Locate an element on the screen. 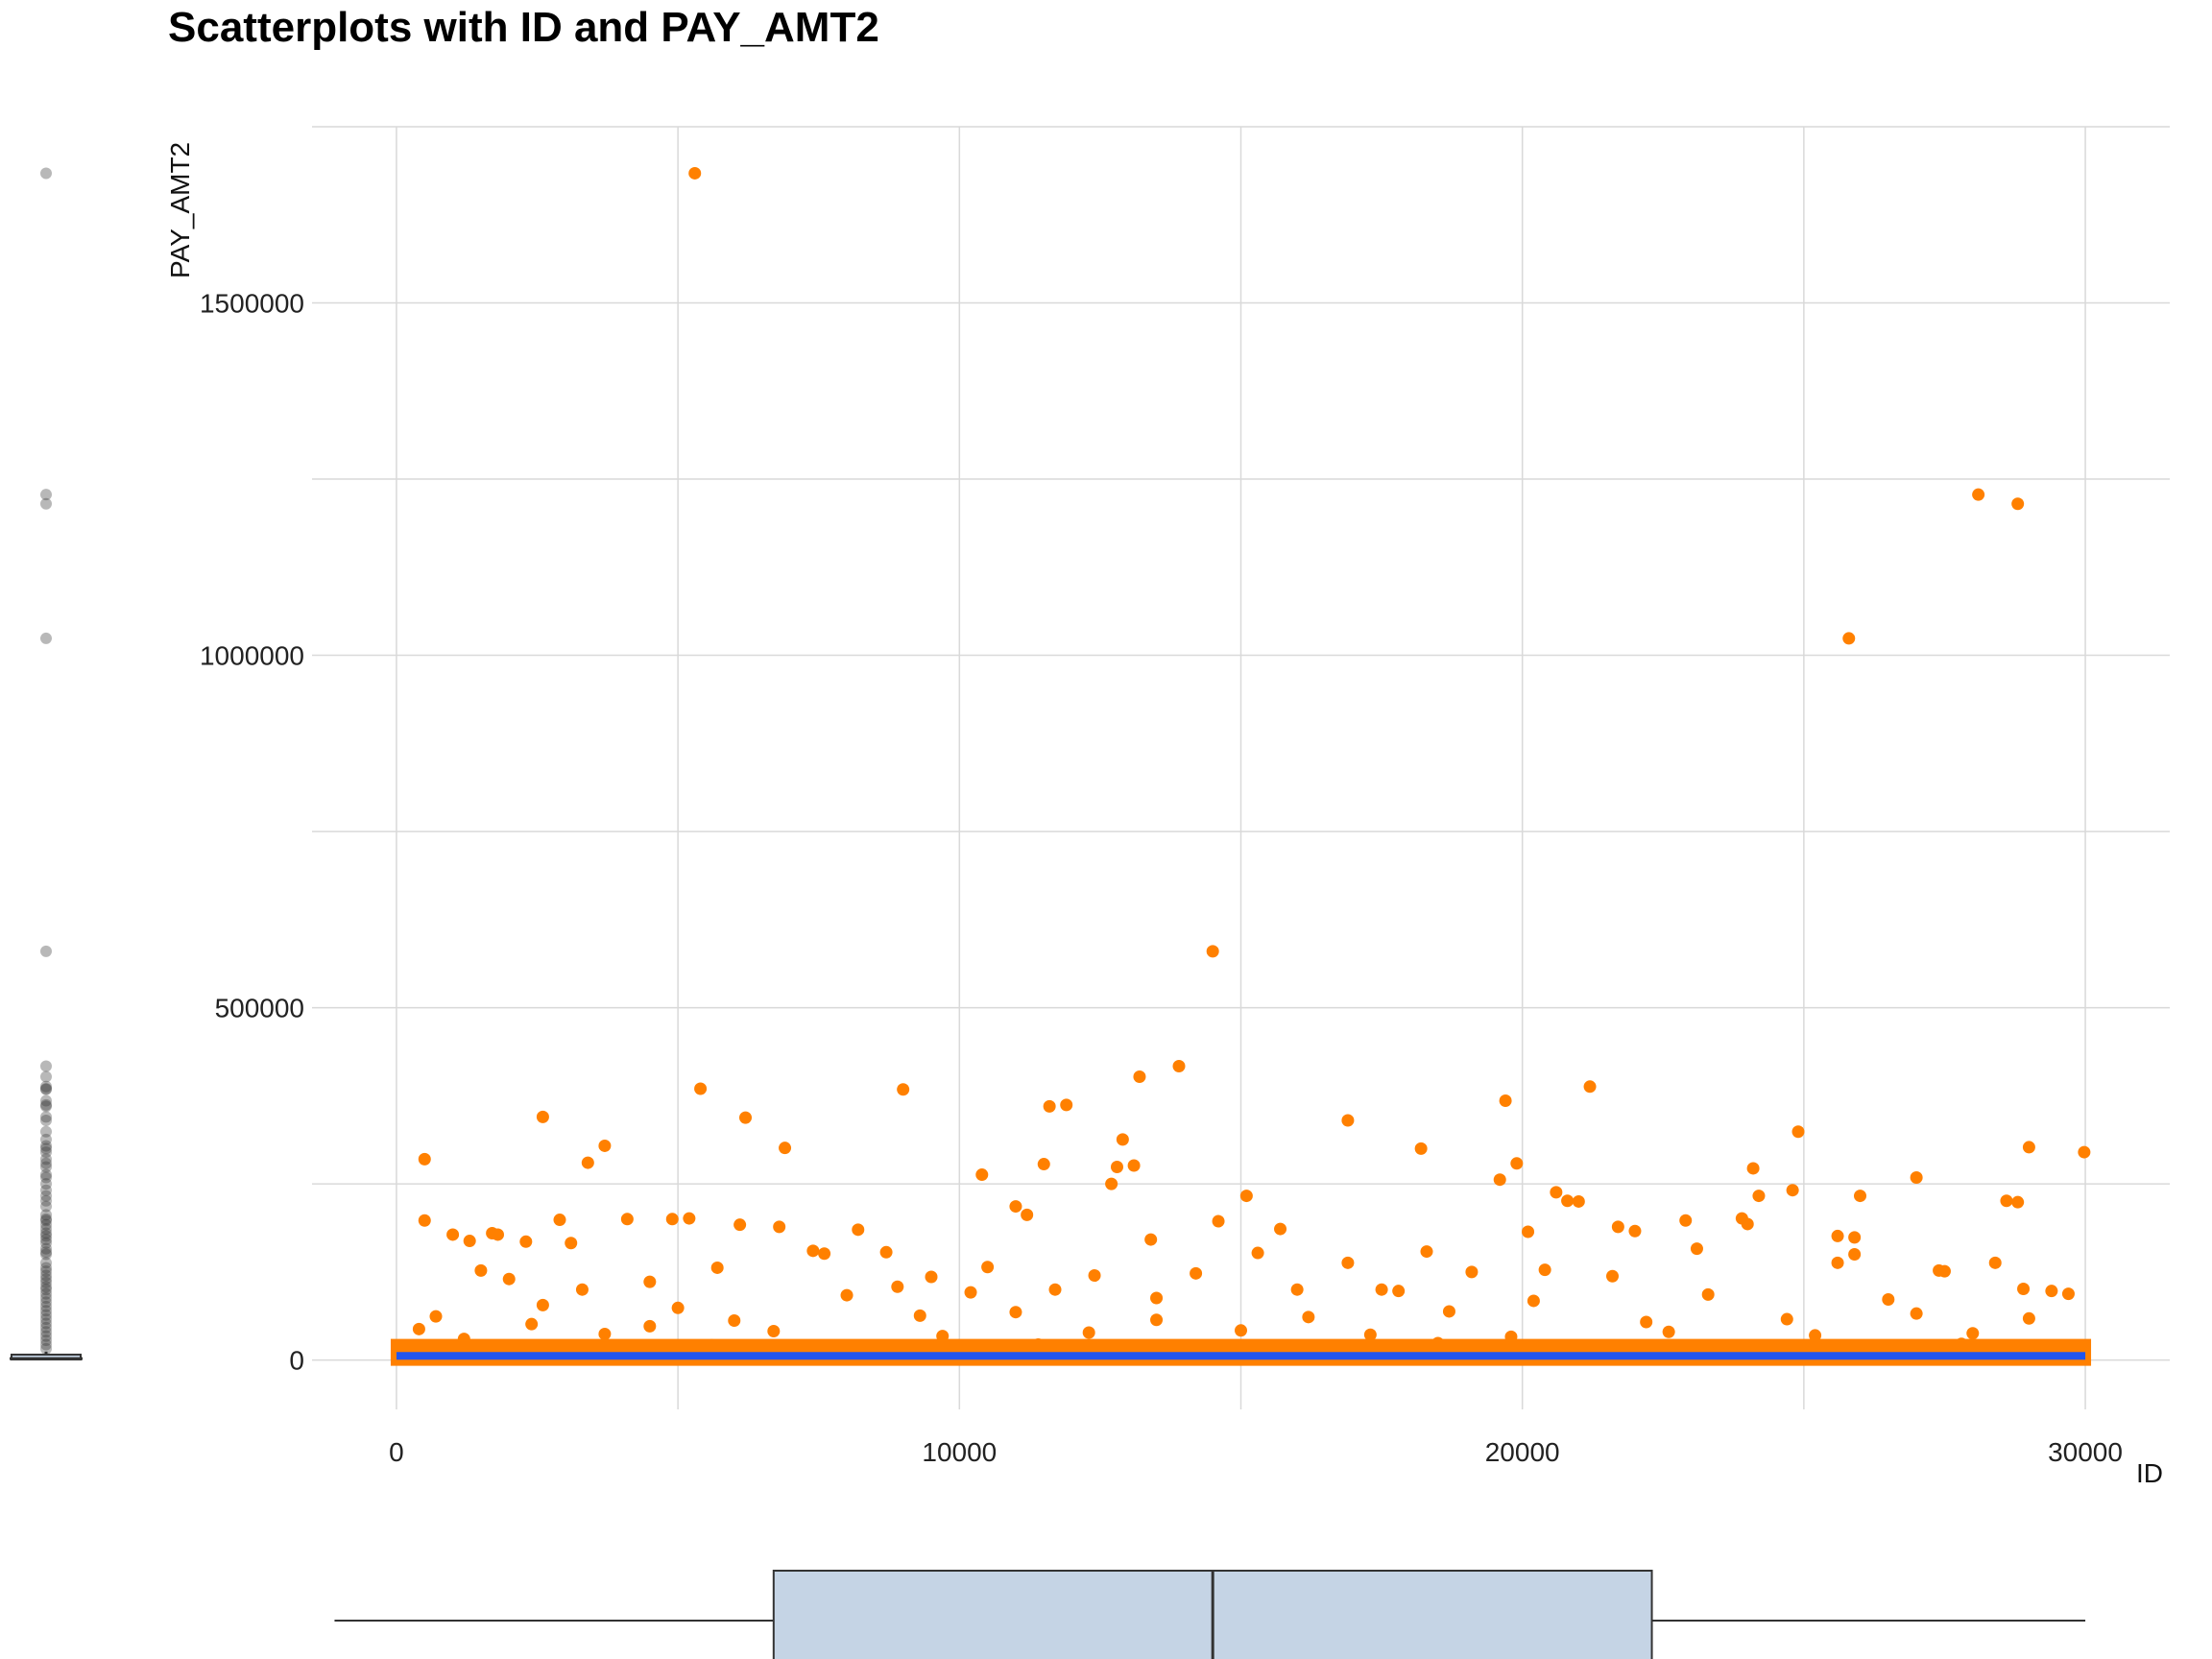 This screenshot has width=2212, height=1659. y-tick-label: 0 is located at coordinates (296, 1361).